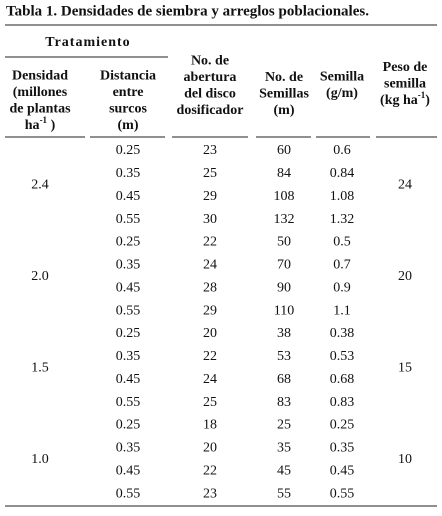  What do you see at coordinates (284, 265) in the screenshot?
I see `table-cell: 70` at bounding box center [284, 265].